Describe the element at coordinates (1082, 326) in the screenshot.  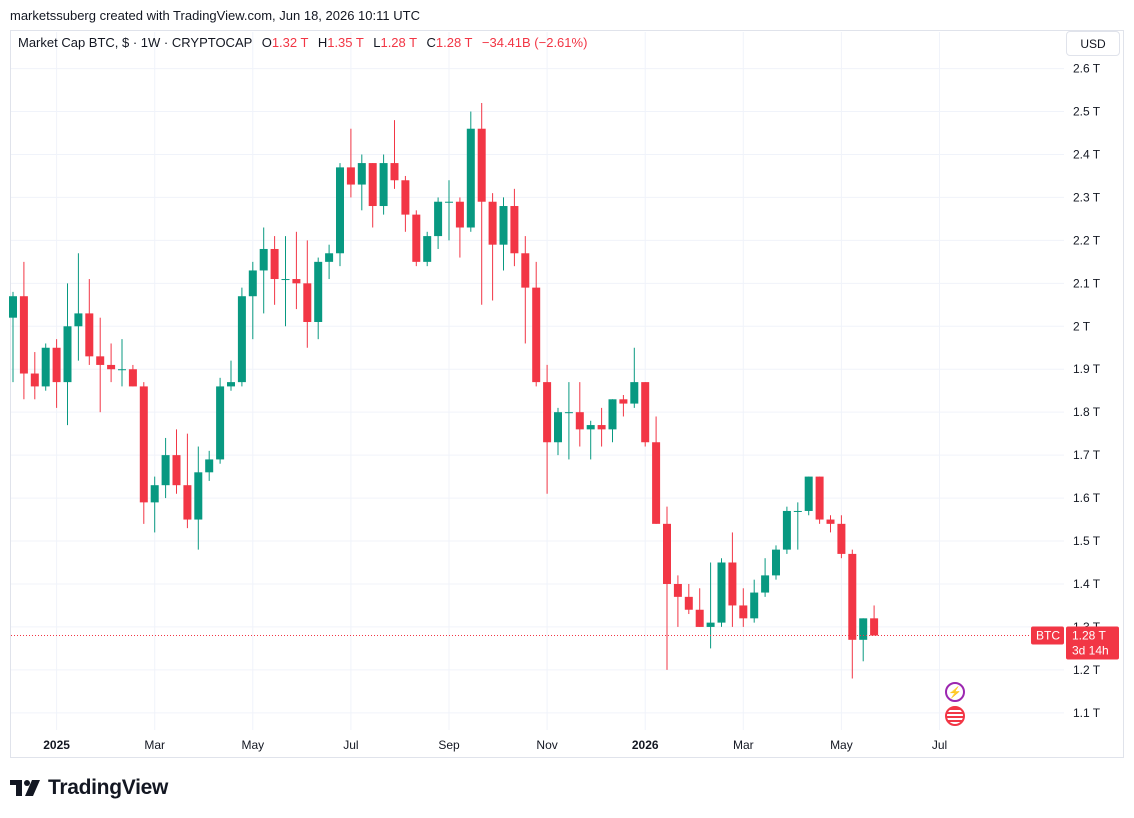
I see `y-tick-label: 2 T` at that location.